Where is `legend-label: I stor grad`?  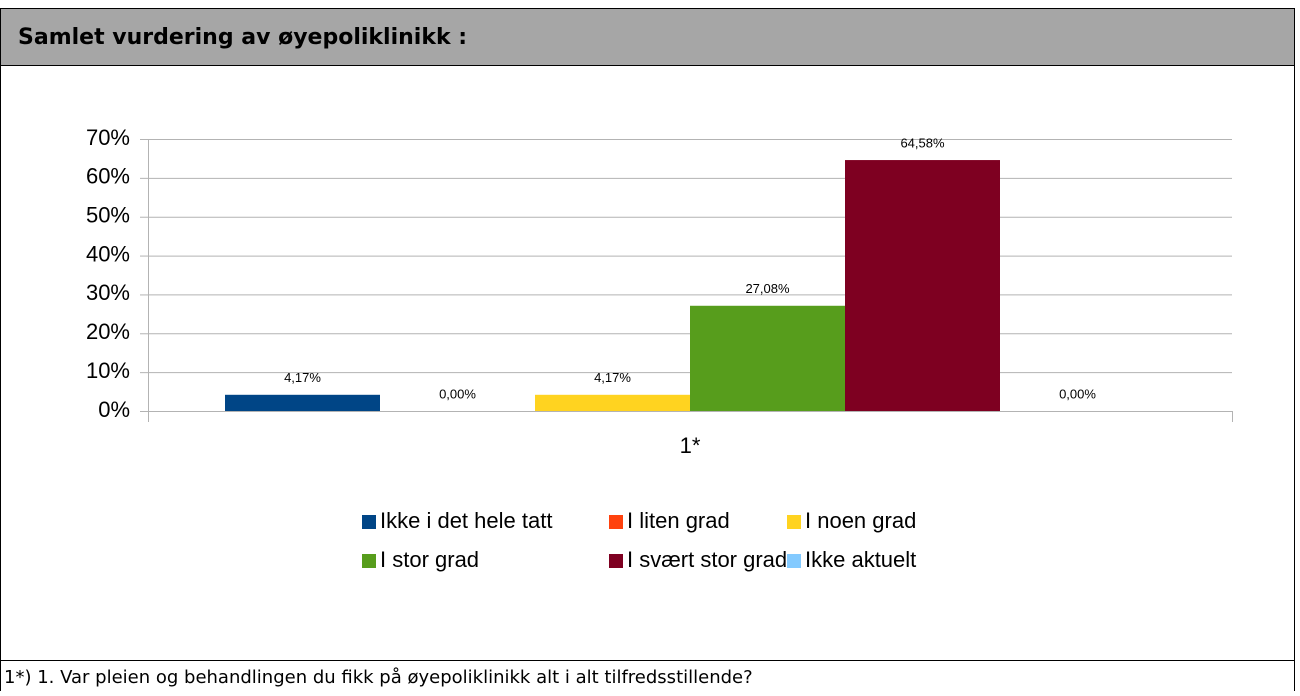
legend-label: I stor grad is located at coordinates (429, 559).